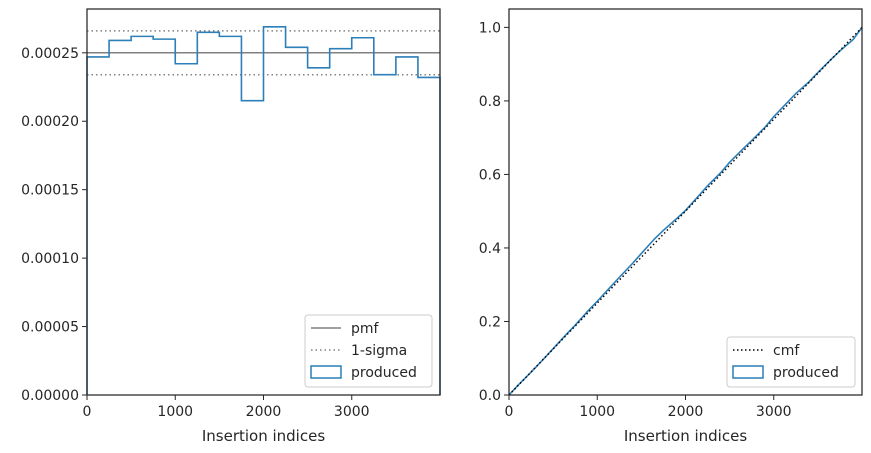  Describe the element at coordinates (50, 54) in the screenshot. I see `y-tick-label: 0.00025` at that location.